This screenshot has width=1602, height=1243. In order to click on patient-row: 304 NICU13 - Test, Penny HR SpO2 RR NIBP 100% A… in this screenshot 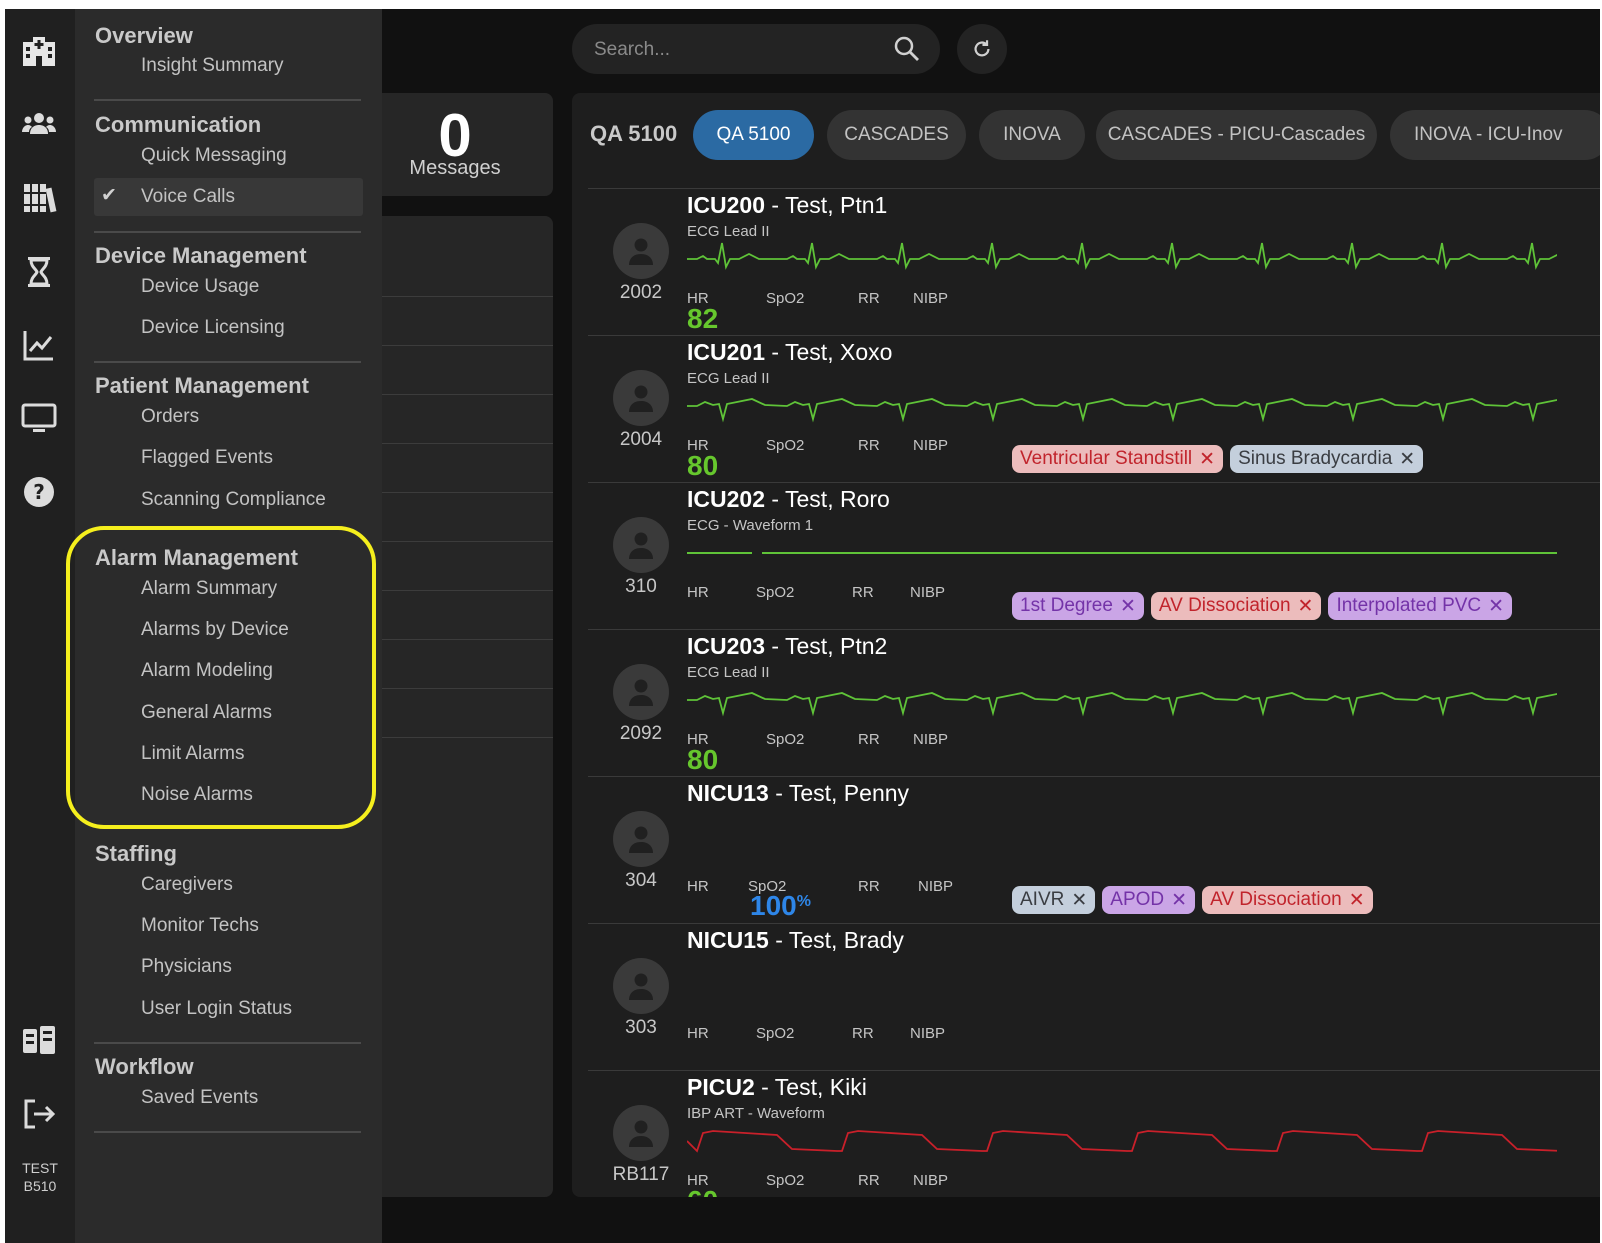, I will do `click(1086, 850)`.